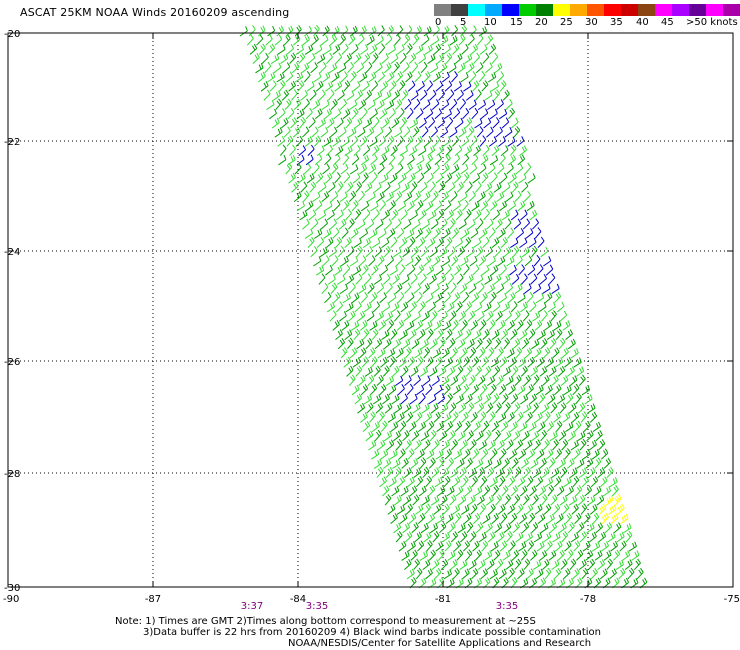 The width and height of the screenshot is (740, 650). What do you see at coordinates (541, 22) in the screenshot?
I see `colorbar-label: 20` at bounding box center [541, 22].